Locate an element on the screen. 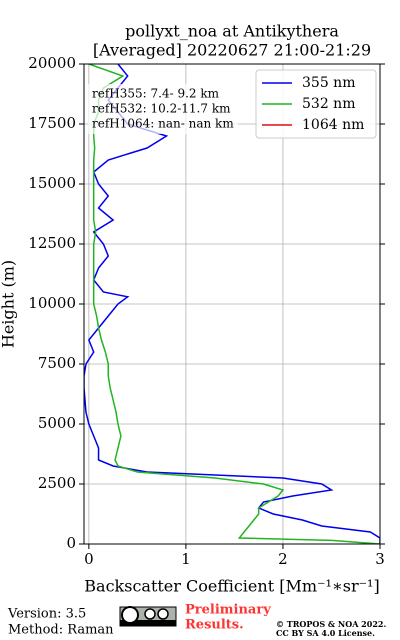 This screenshot has height=640, width=400. legend-box is located at coordinates (316, 104).